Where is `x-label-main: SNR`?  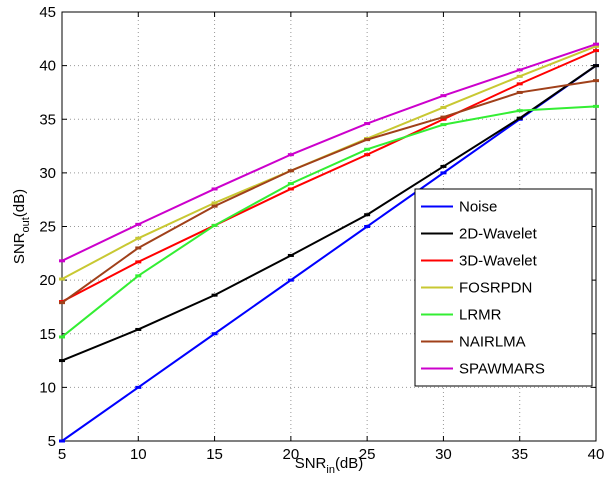
x-label-main: SNR is located at coordinates (311, 463).